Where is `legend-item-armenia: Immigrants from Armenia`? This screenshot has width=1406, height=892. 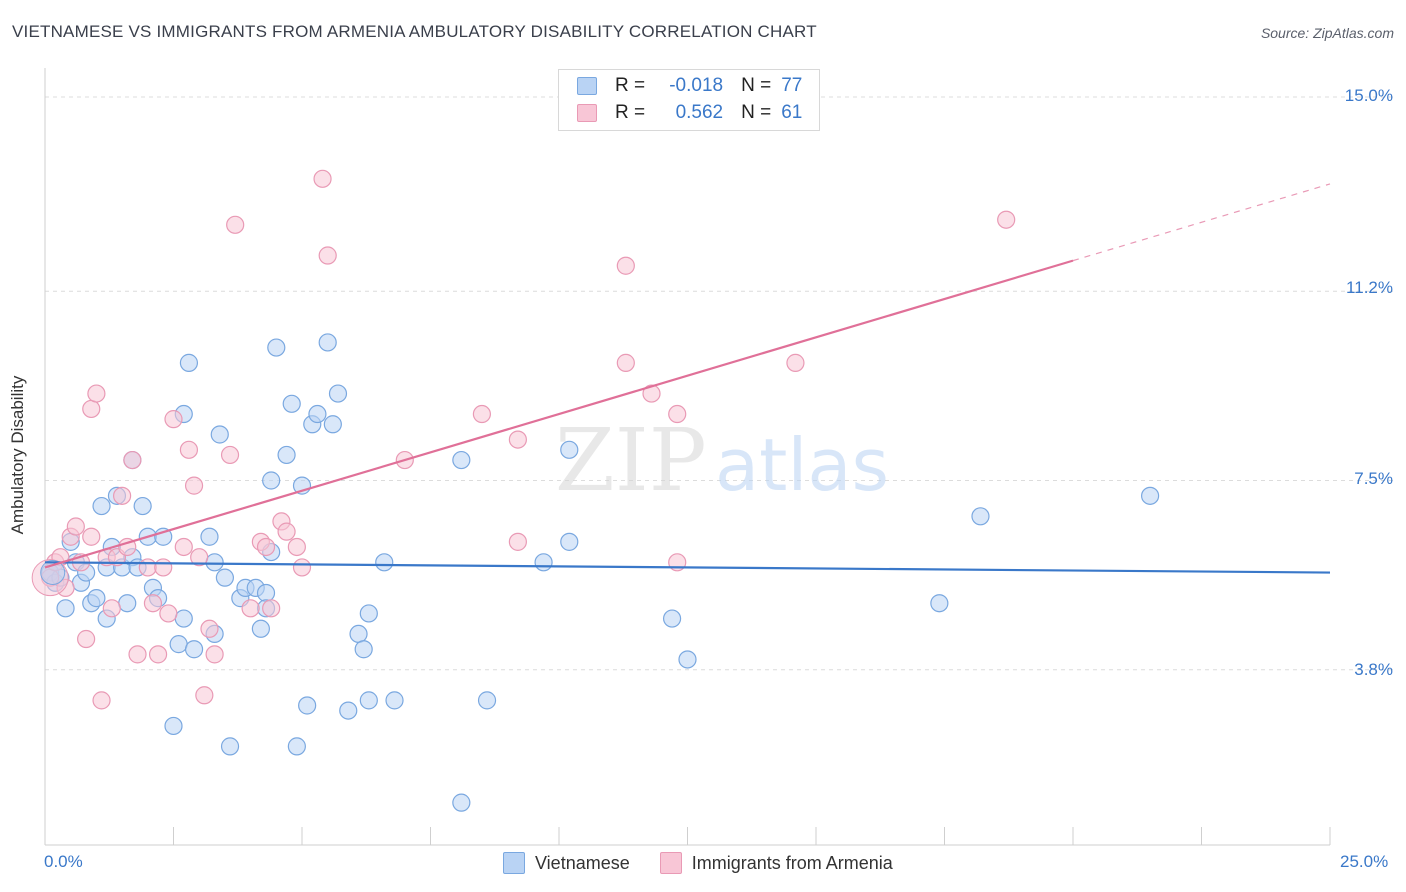 legend-item-armenia: Immigrants from Armenia is located at coordinates (776, 863).